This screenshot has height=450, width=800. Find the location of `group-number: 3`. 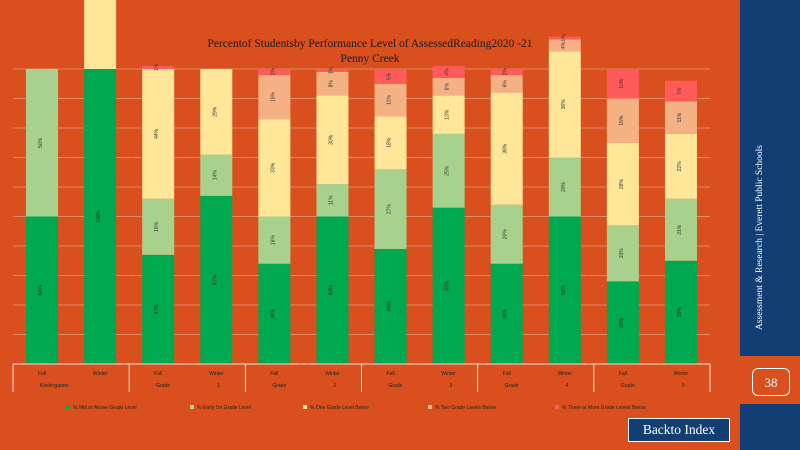

group-number: 3 is located at coordinates (451, 386).